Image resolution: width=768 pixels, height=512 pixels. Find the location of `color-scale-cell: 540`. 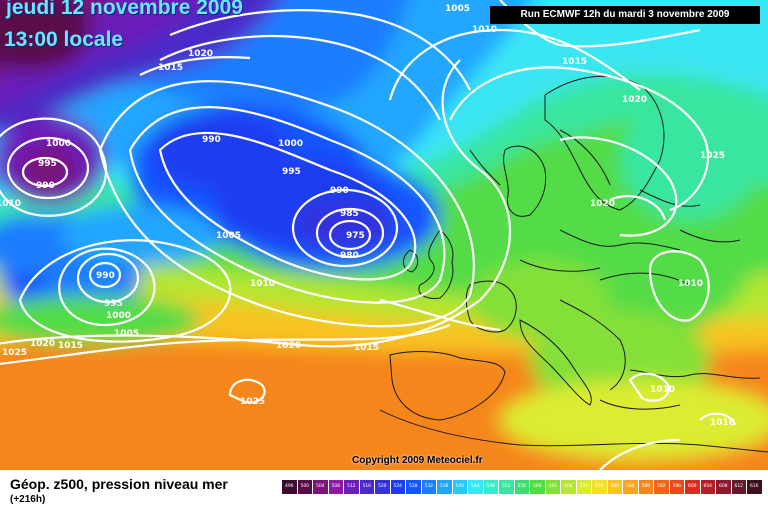

color-scale-cell: 540 is located at coordinates (460, 487).